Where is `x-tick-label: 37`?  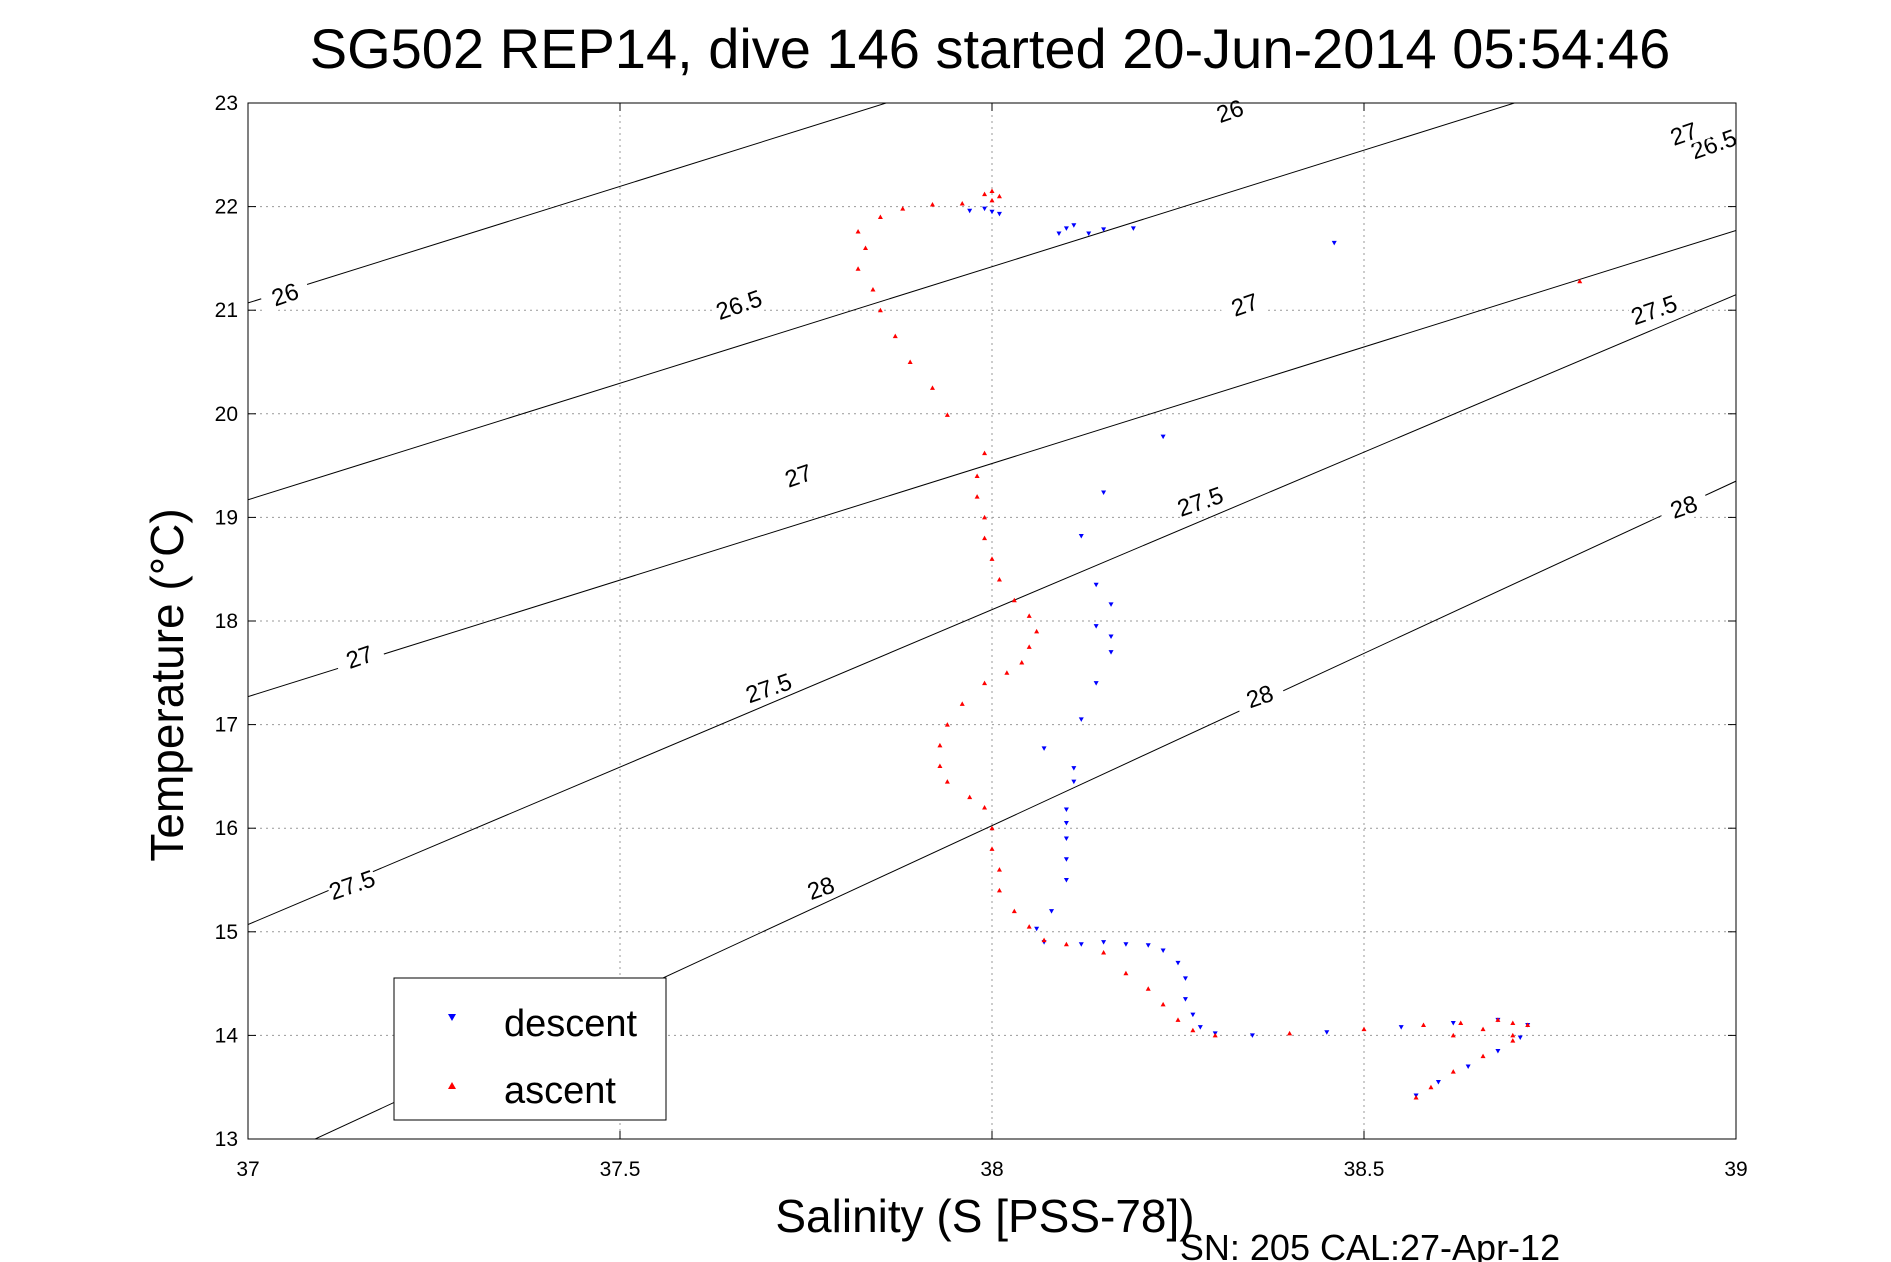 x-tick-label: 37 is located at coordinates (247, 1169).